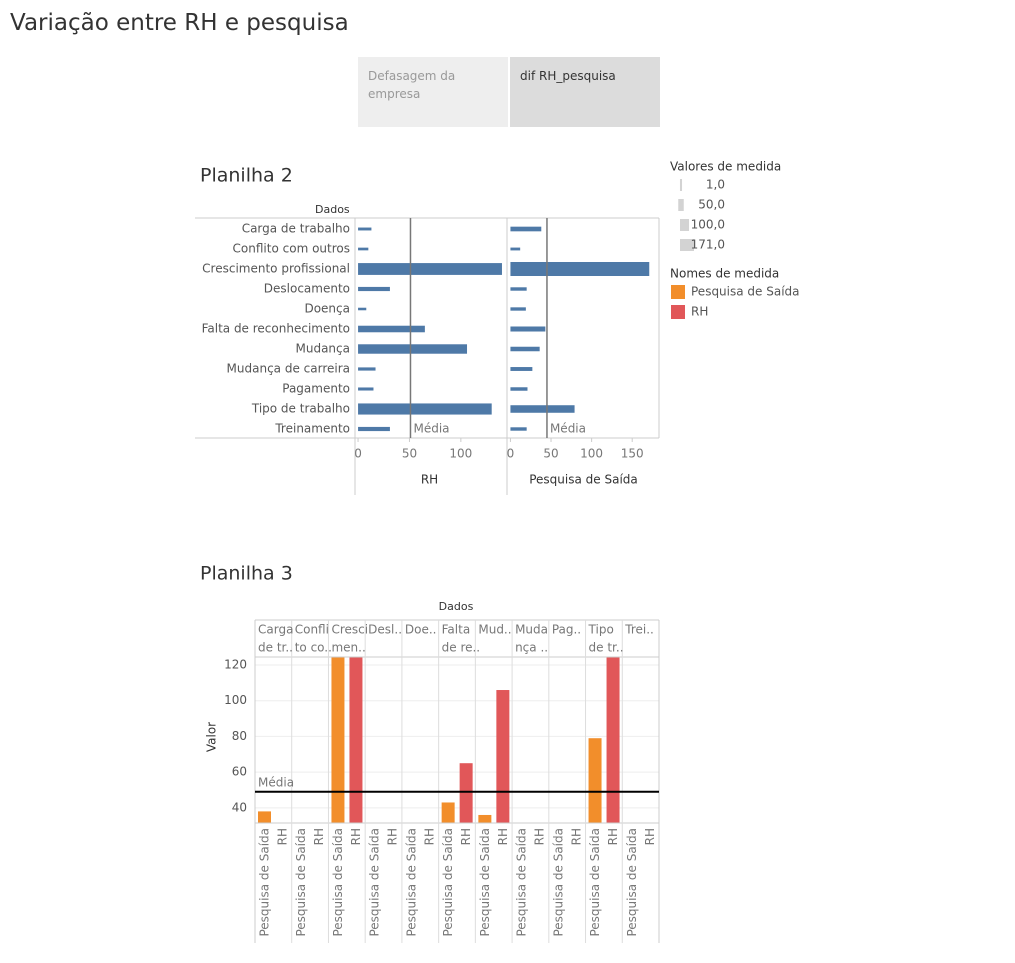 The height and width of the screenshot is (963, 1015). I want to click on row-label: Crescimento profissional, so click(276, 269).